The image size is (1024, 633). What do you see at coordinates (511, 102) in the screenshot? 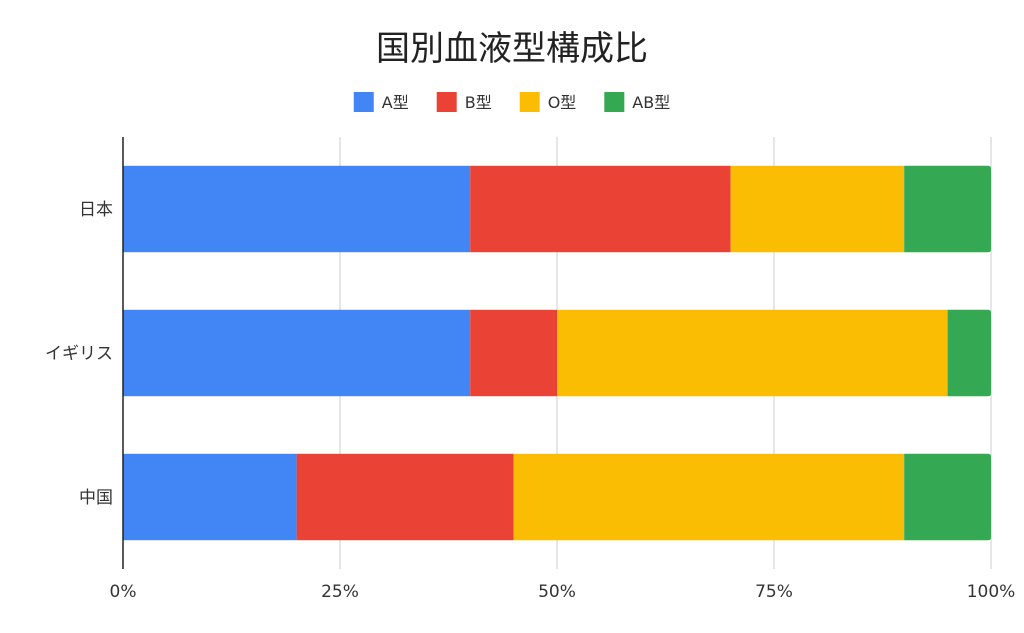
I see `legend: A型 B型 O型 AB型` at bounding box center [511, 102].